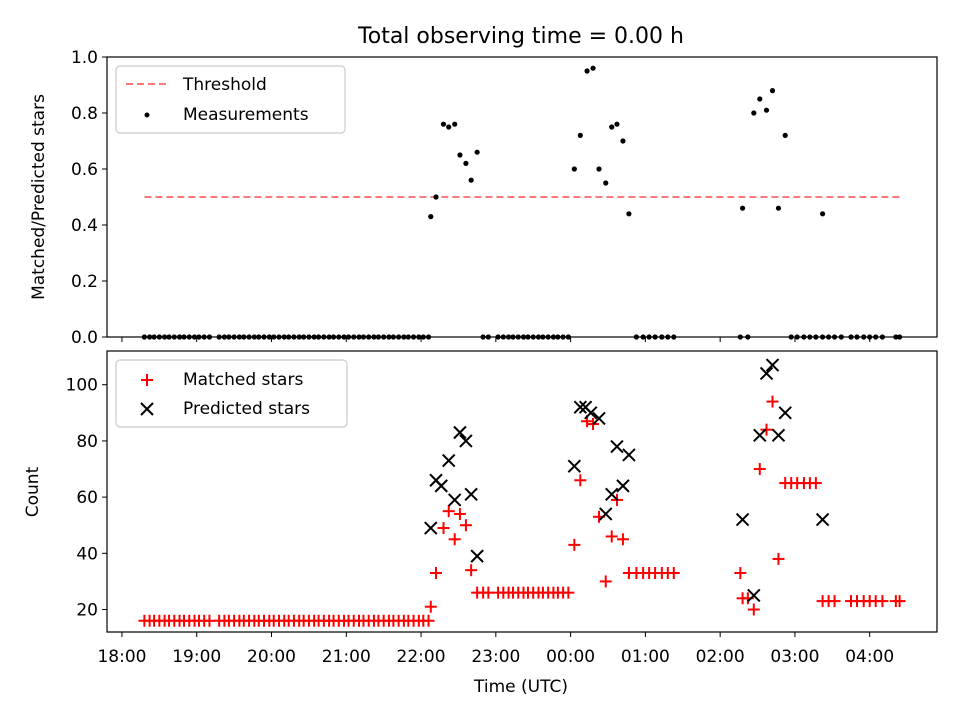 This screenshot has height=720, width=960. Describe the element at coordinates (246, 115) in the screenshot. I see `top-legend-measurements-label: Measurements` at that location.